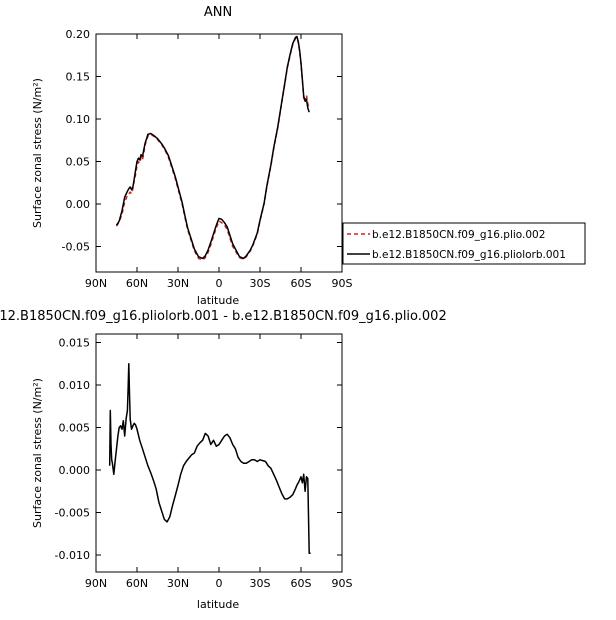 The width and height of the screenshot is (616, 620). I want to click on y-tick-label: -0.05, so click(76, 247).